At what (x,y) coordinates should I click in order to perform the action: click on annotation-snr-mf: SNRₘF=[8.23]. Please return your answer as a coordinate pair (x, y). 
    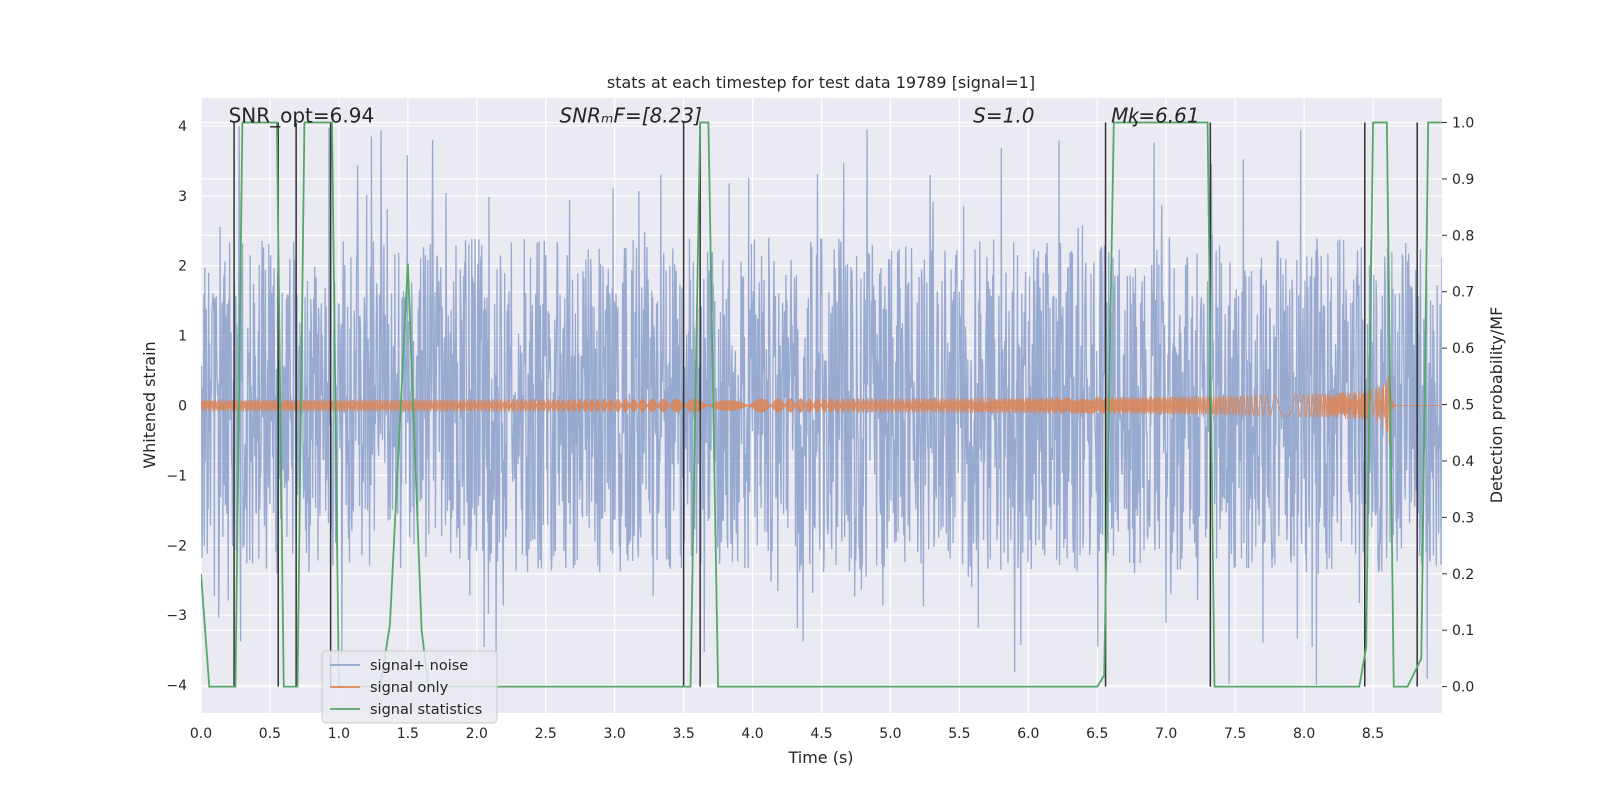
    Looking at the image, I should click on (631, 115).